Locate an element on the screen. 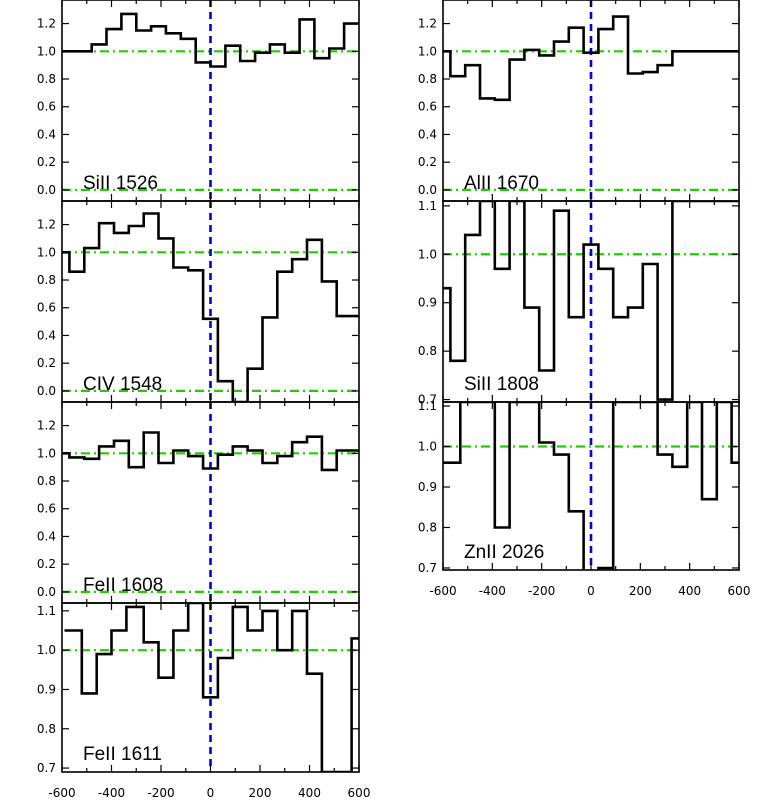 This screenshot has width=761, height=807. panel-ion-label: FeII 1611 is located at coordinates (122, 754).